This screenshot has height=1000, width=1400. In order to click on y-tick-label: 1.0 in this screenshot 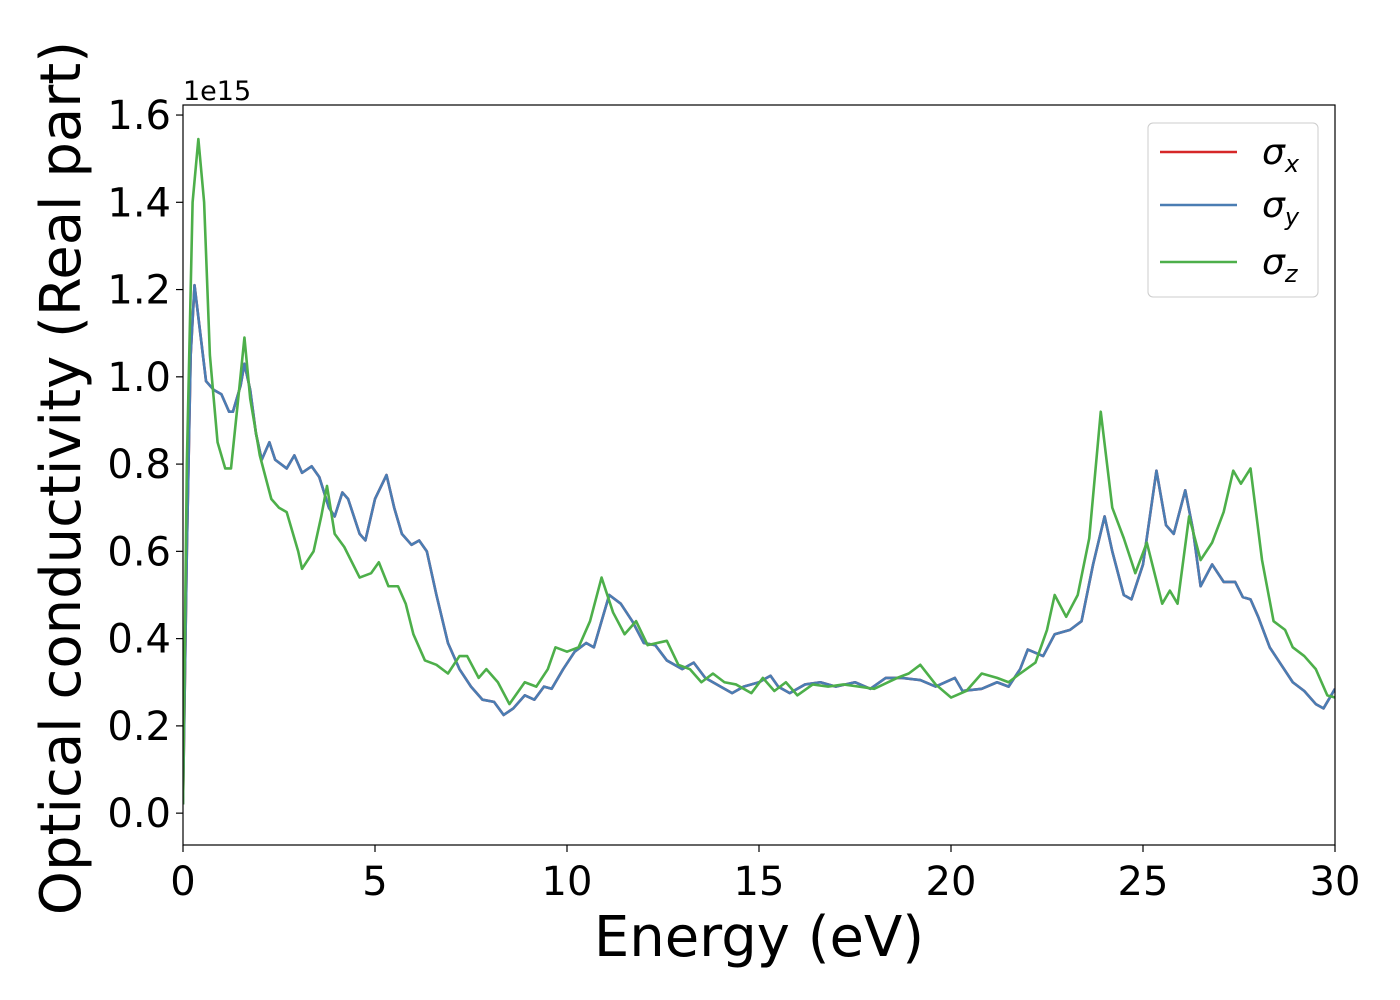, I will do `click(139, 378)`.